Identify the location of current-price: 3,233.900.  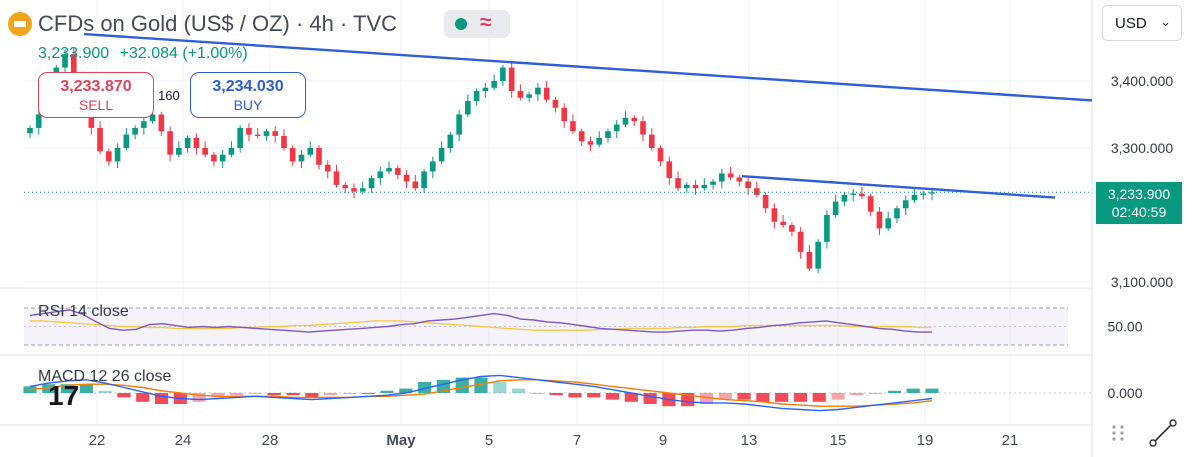
(74, 53).